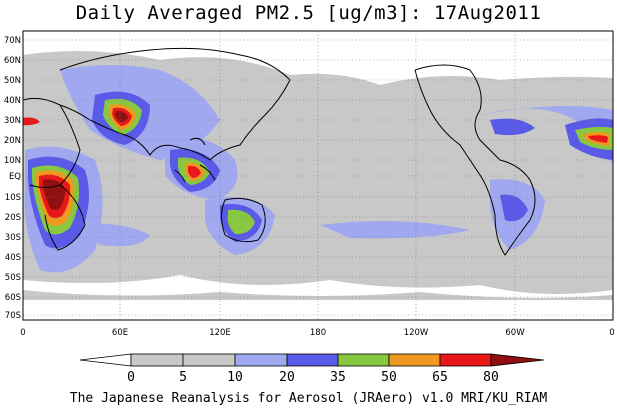  I want to click on lat-label: 60N, so click(12, 61).